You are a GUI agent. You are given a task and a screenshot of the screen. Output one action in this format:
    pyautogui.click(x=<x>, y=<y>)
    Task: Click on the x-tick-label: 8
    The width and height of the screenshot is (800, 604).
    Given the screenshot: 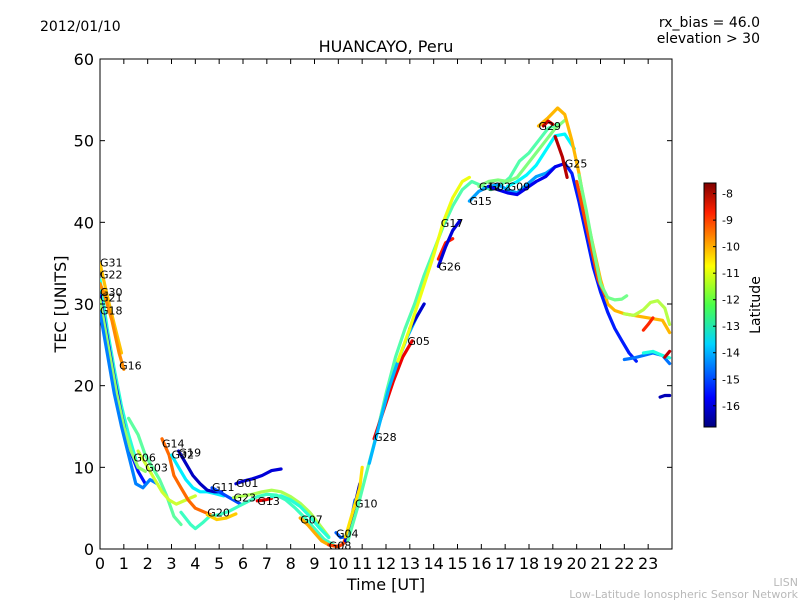 What is the action you would take?
    pyautogui.click(x=291, y=563)
    